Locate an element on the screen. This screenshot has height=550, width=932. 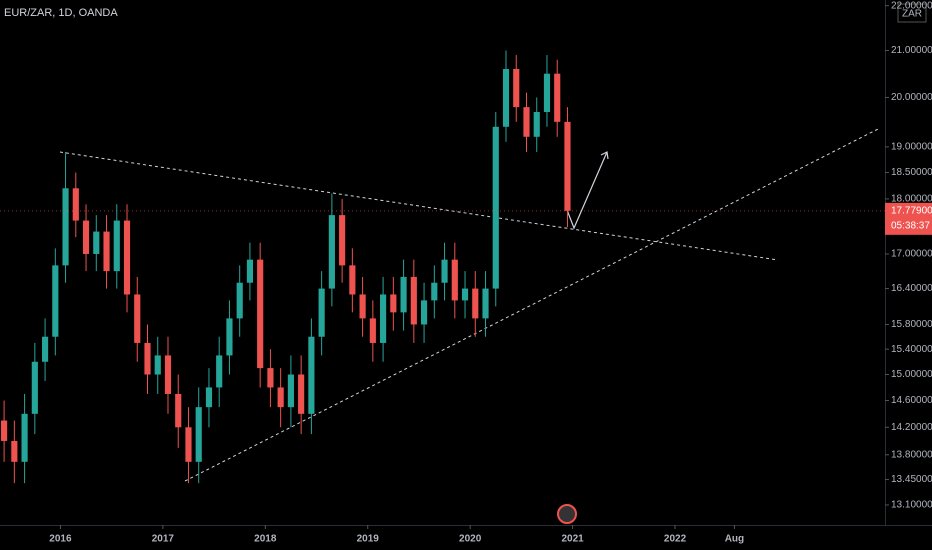
y-tick-label: 18.00000 is located at coordinates (911, 199).